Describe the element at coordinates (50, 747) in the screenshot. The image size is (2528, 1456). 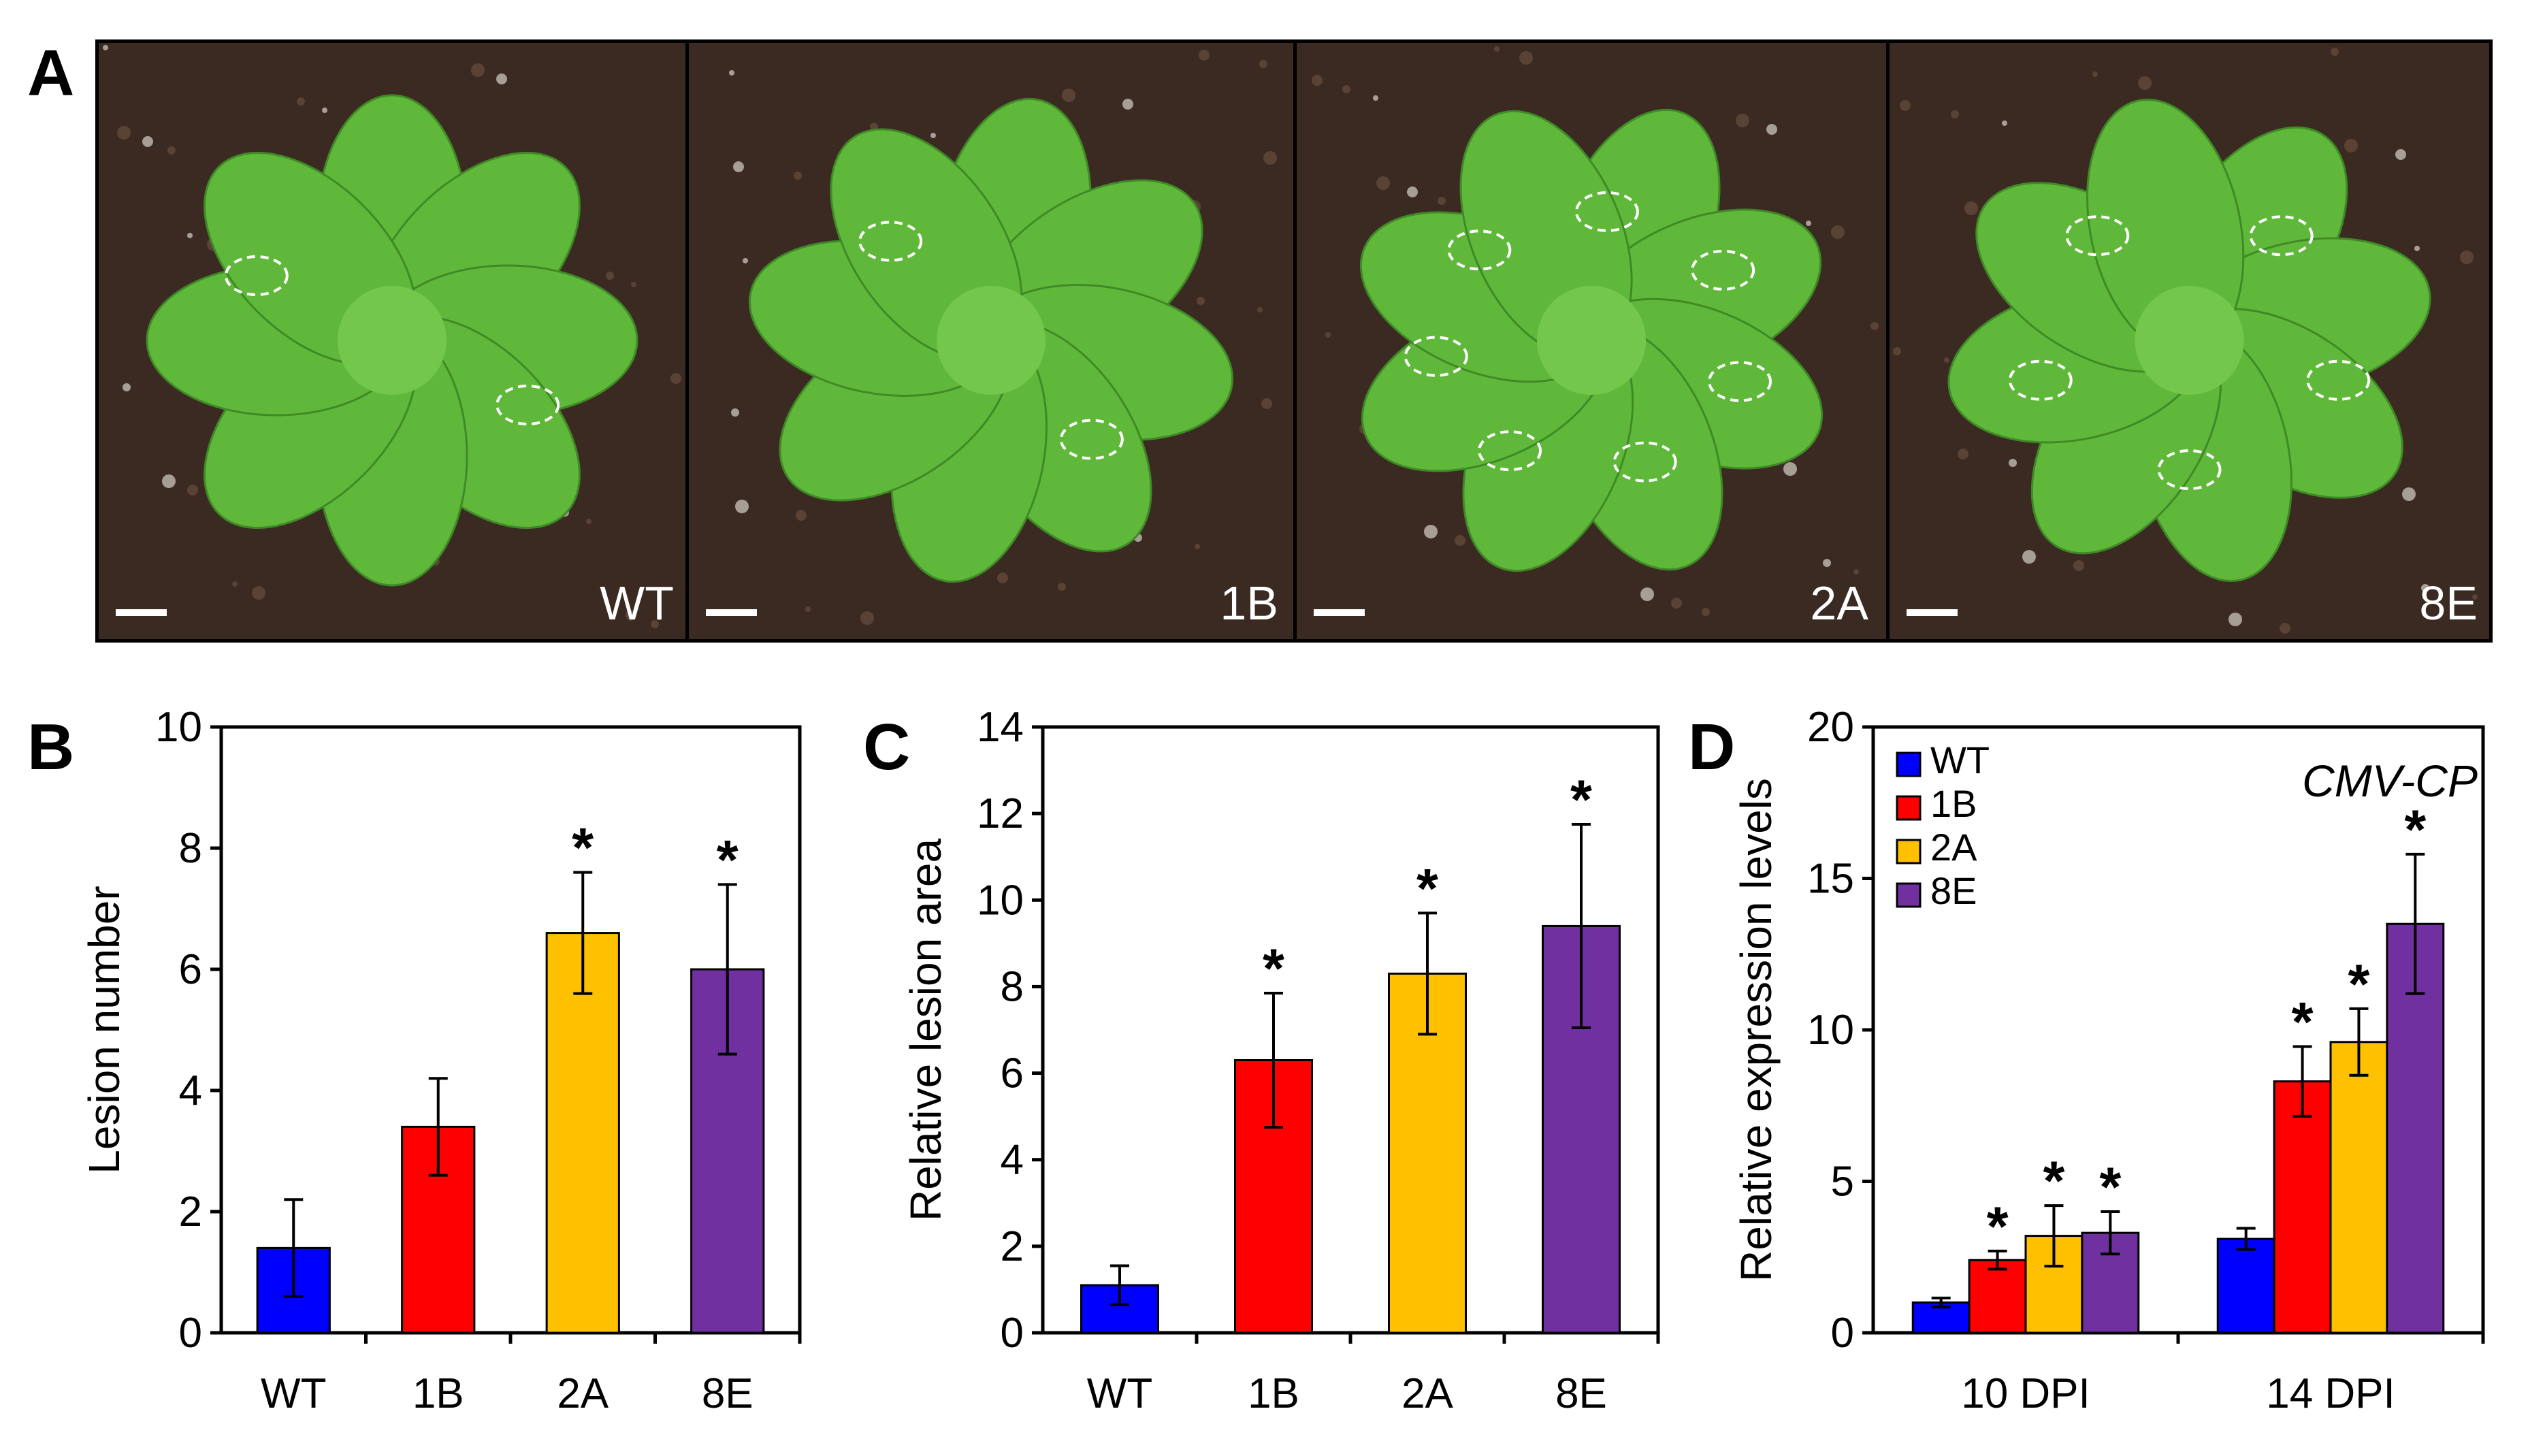
I see `panel-b-letter: B` at that location.